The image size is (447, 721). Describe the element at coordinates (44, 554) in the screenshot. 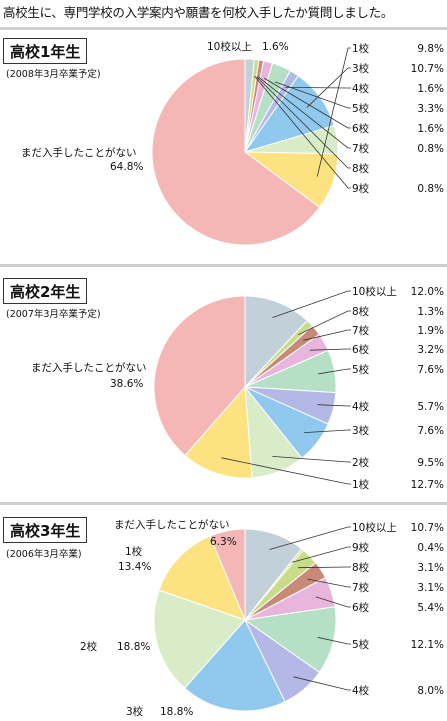

I see `grade-3-subtitle: (2006年3月卒業)` at that location.